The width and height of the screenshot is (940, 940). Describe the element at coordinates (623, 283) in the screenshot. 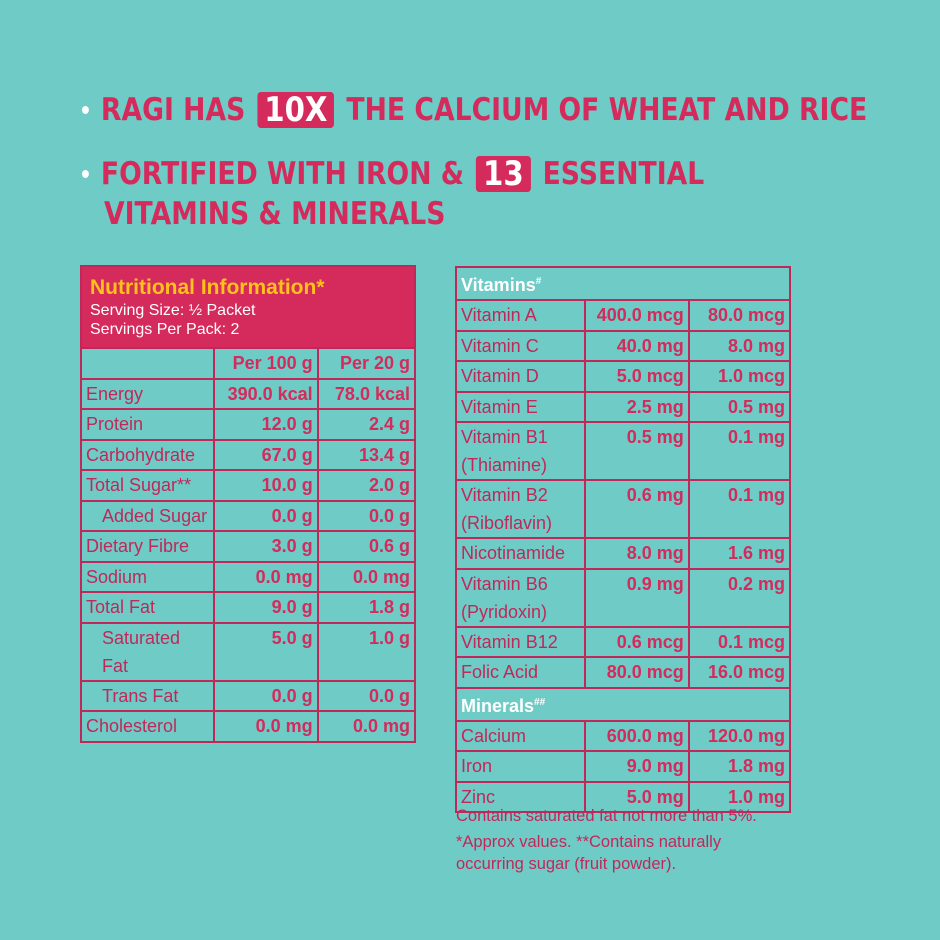

I see `section-title-cell: Vitamins#` at that location.